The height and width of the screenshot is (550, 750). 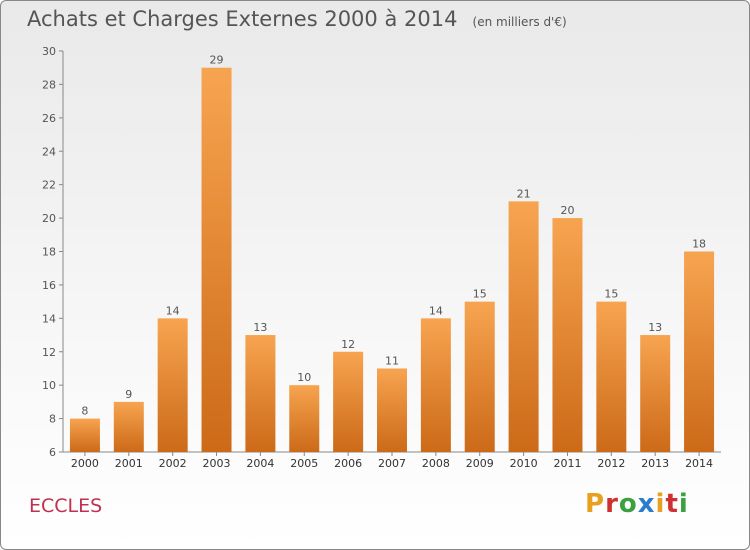 What do you see at coordinates (85, 463) in the screenshot?
I see `x-tick-label: 2000` at bounding box center [85, 463].